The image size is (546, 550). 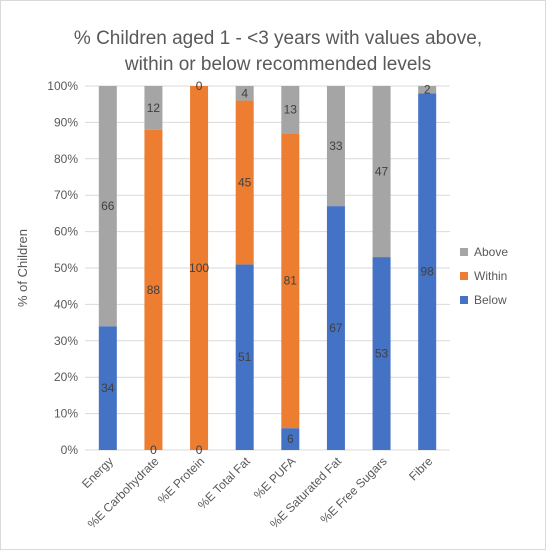 What do you see at coordinates (199, 86) in the screenshot?
I see `data-label-above: 0` at bounding box center [199, 86].